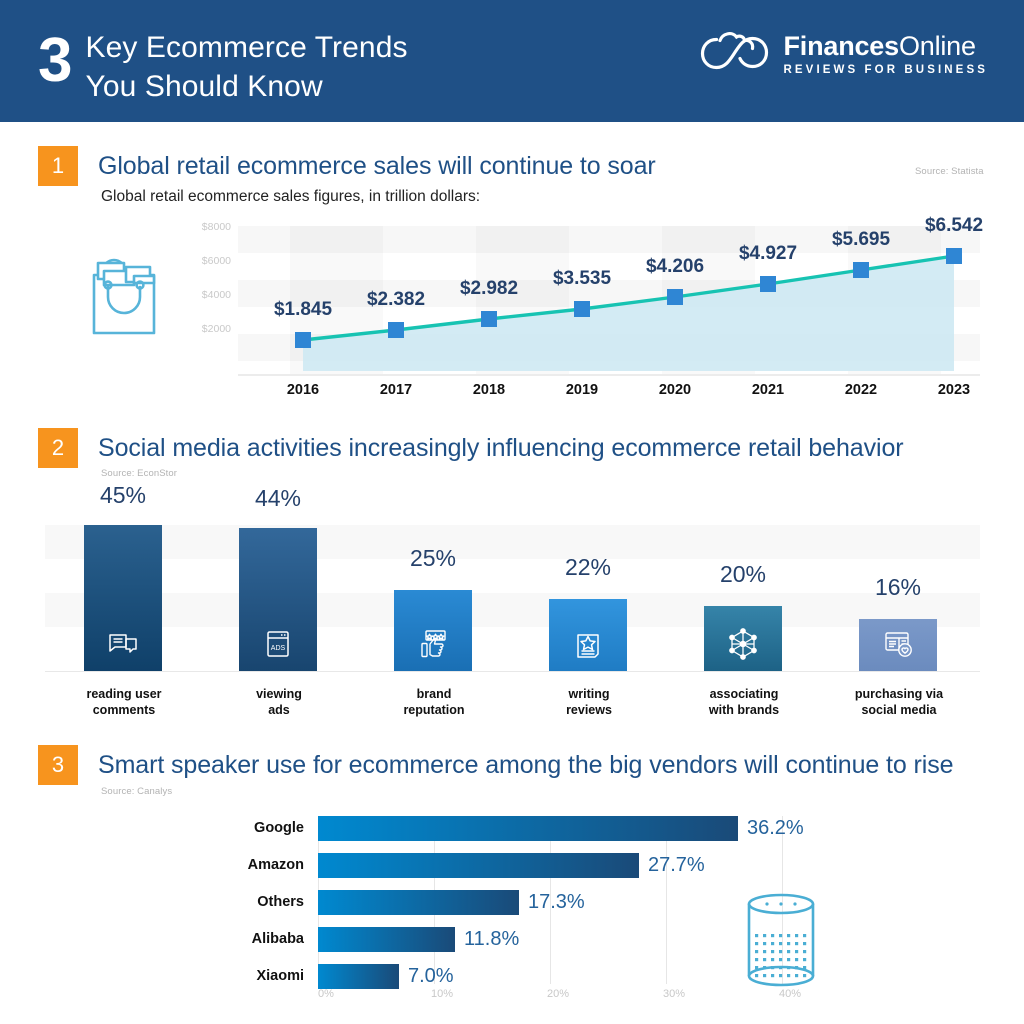 Image resolution: width=1024 pixels, height=1024 pixels. Describe the element at coordinates (216, 261) in the screenshot. I see `y-axis-tick: $6000` at that location.